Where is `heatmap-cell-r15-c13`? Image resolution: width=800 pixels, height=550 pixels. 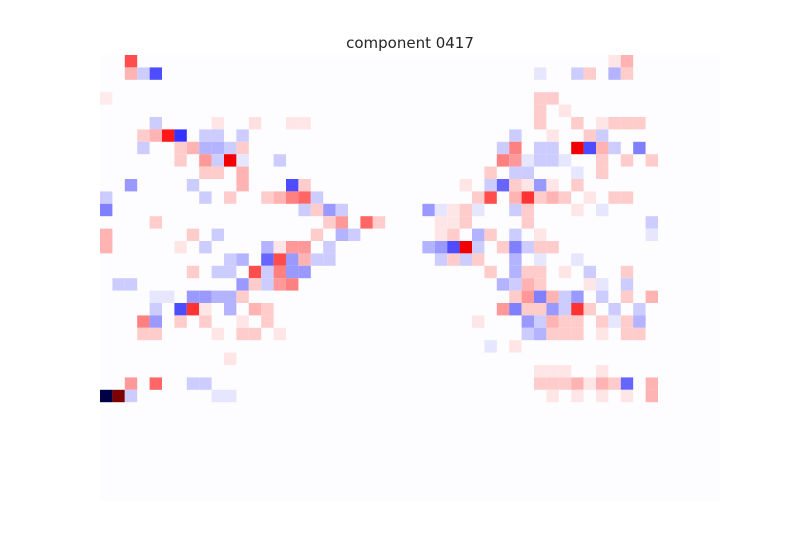
heatmap-cell-r15-c13 is located at coordinates (267, 247).